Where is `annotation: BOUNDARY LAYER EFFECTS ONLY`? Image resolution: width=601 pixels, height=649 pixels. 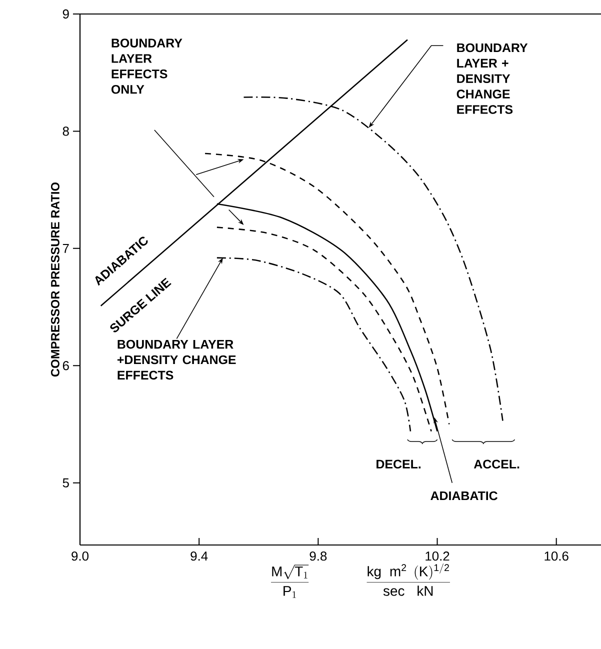 annotation: BOUNDARY LAYER EFFECTS ONLY is located at coordinates (146, 66).